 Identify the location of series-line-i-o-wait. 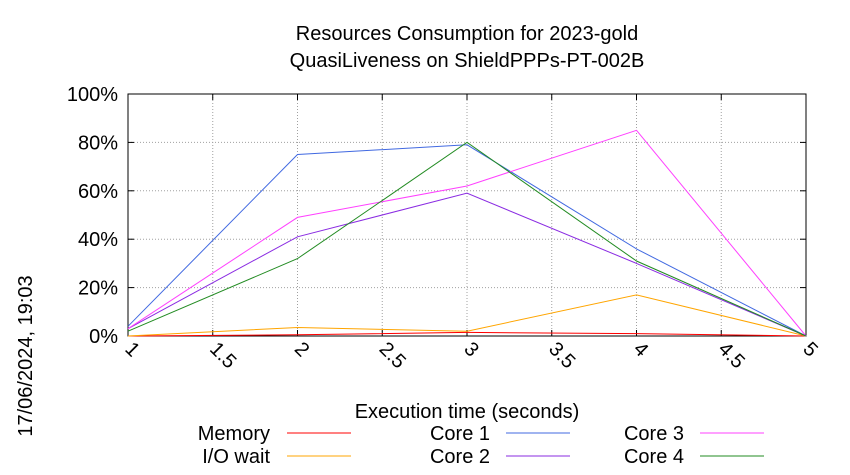
(467, 315).